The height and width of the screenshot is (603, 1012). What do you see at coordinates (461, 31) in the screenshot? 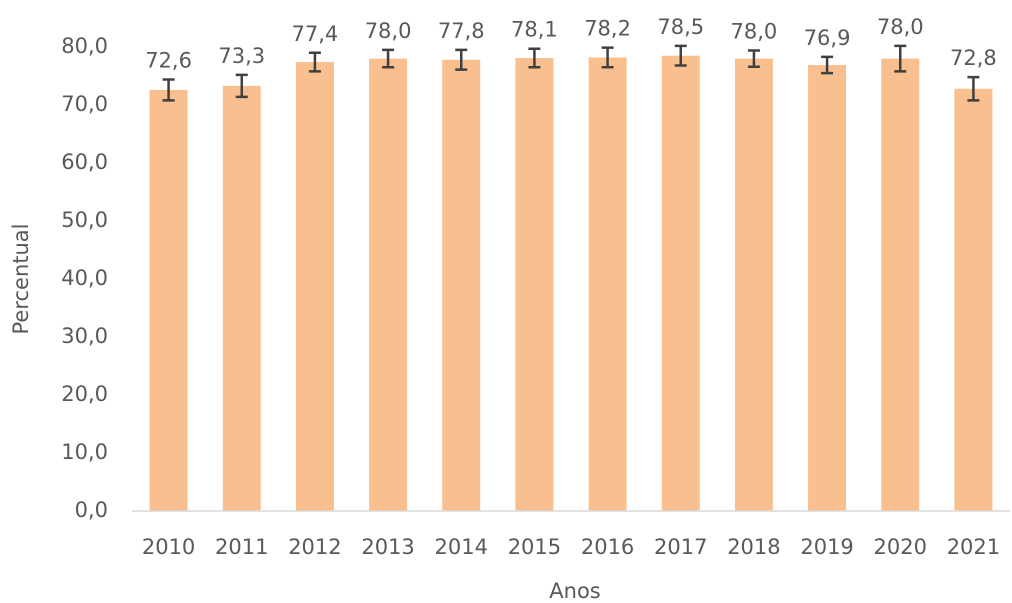
I see `data-label: 77,8` at bounding box center [461, 31].